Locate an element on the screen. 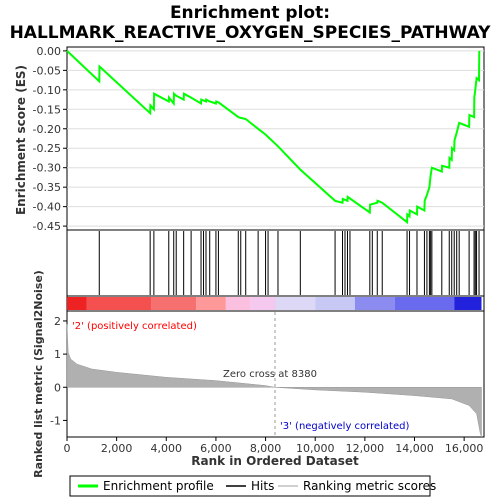  metric-tick-label: -1 is located at coordinates (55, 420).